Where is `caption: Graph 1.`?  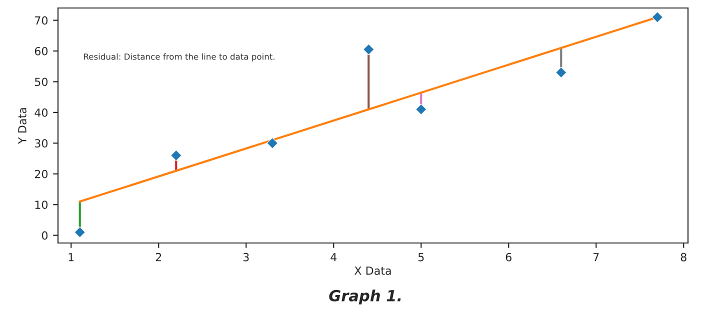 caption: Graph 1. is located at coordinates (365, 297).